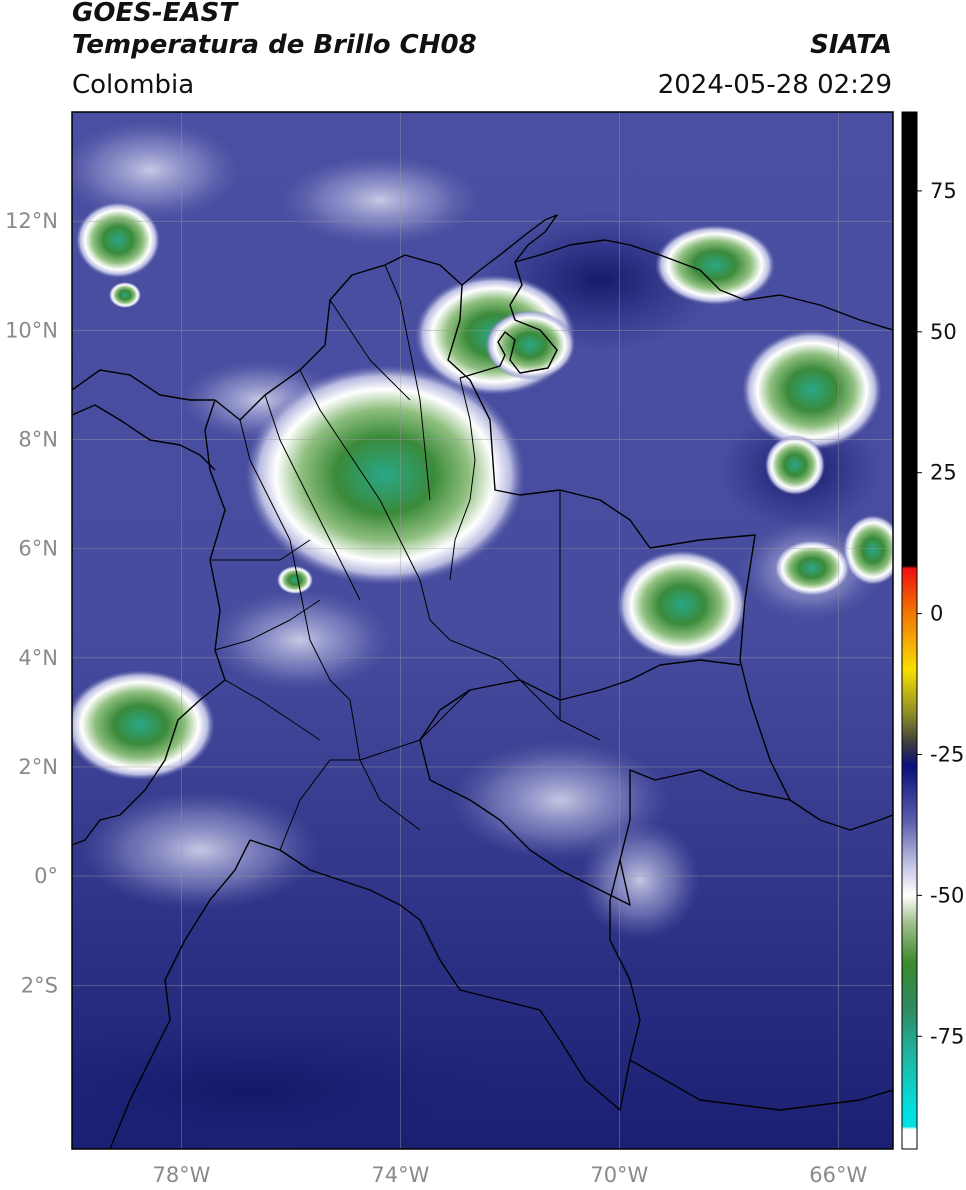  Describe the element at coordinates (31, 603) in the screenshot. I see `latitude-tick-labels: 12°N 10°N 8°N 6°N 4°N 2°N 0° 2°S` at that location.